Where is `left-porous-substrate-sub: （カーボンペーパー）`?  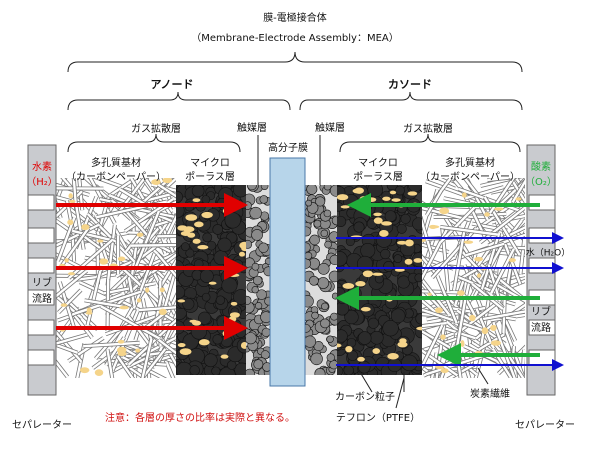 left-porous-substrate-sub: （カーボンペーパー） is located at coordinates (116, 177).